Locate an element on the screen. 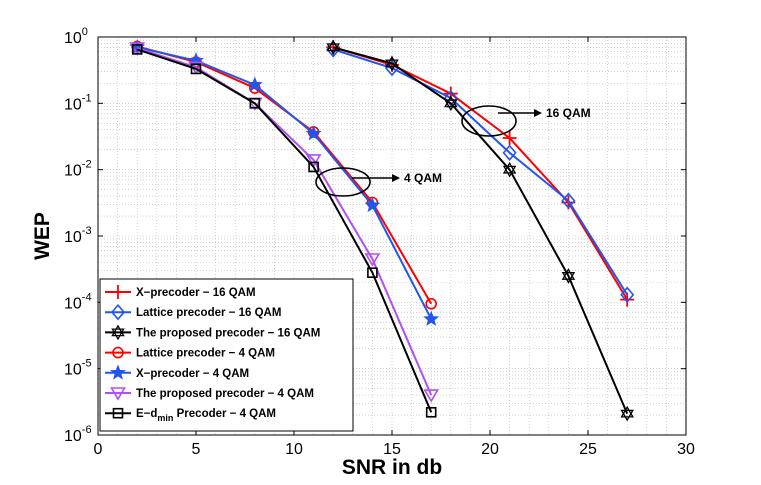 The height and width of the screenshot is (485, 761). annotation-16qam-ellipse is located at coordinates (489, 121).